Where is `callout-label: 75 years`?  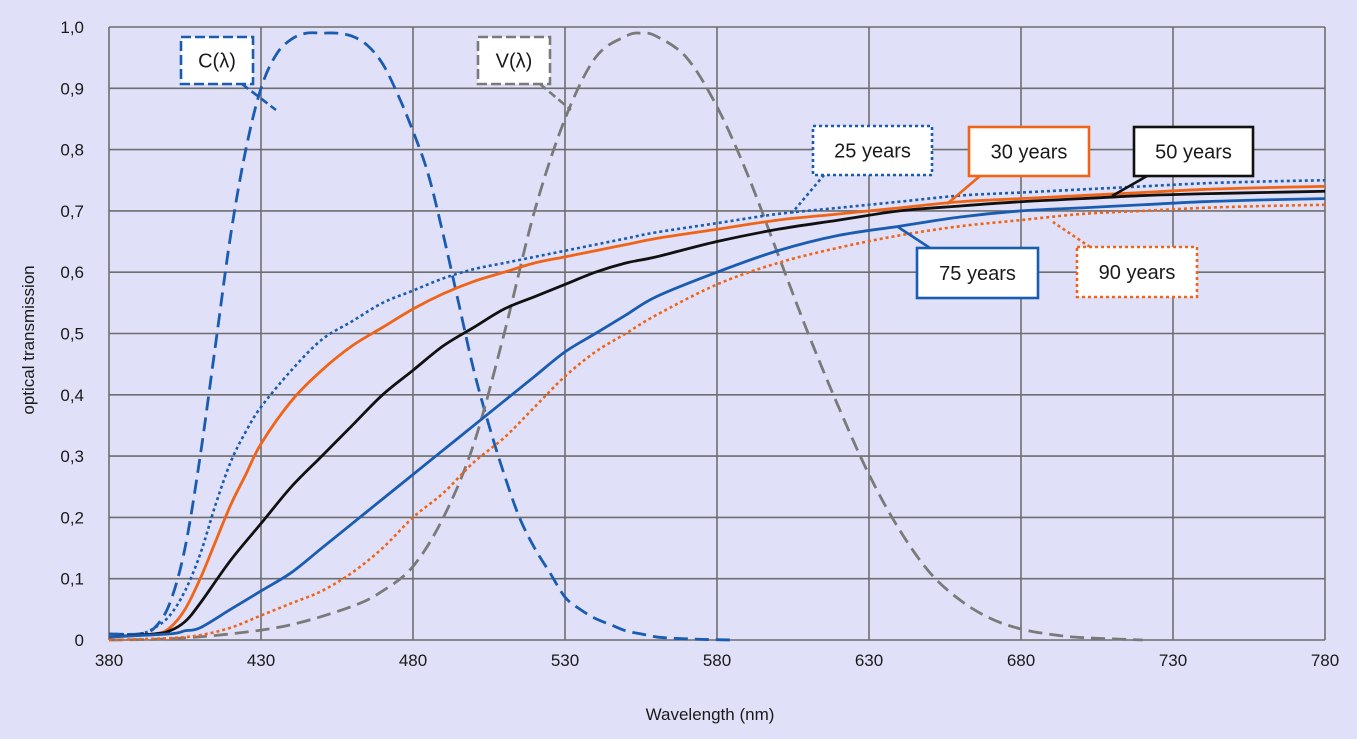 callout-label: 75 years is located at coordinates (977, 274).